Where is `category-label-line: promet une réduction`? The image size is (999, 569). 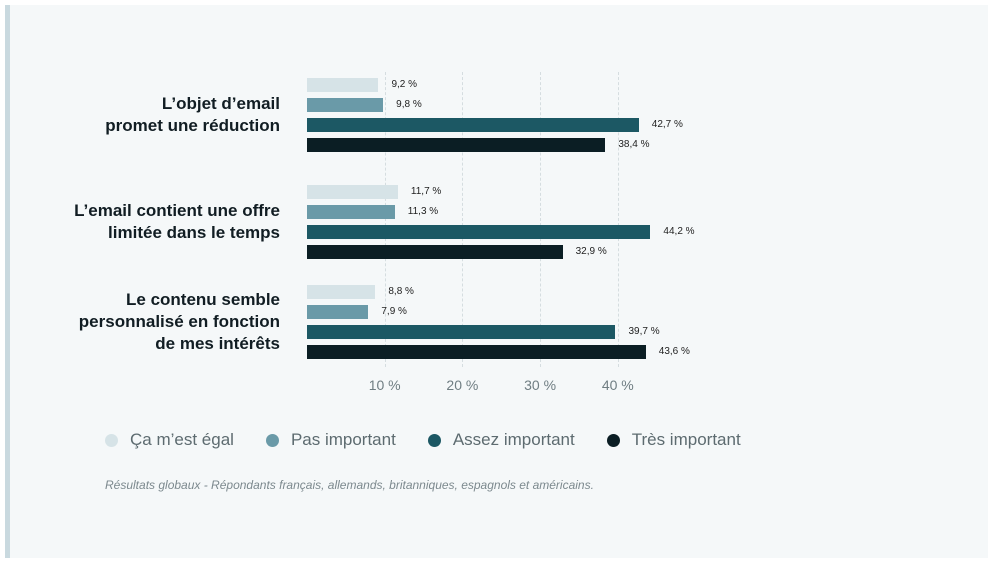 category-label-line: promet une réduction is located at coordinates (192, 125).